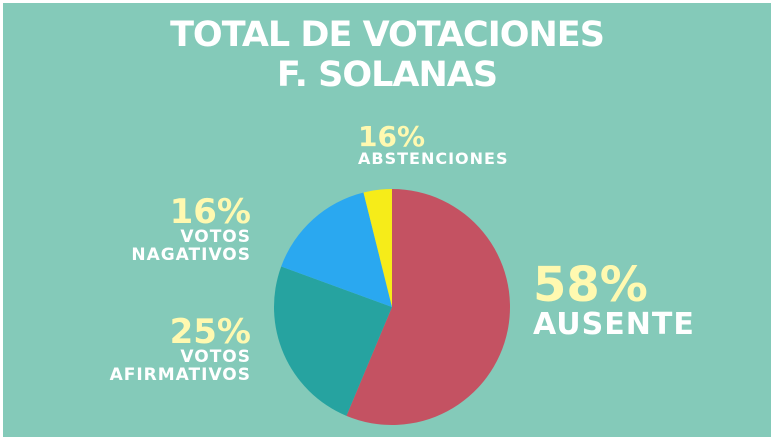 The image size is (776, 444). What do you see at coordinates (167, 350) in the screenshot?
I see `label-votos-afirmativos: 25% VOTOS AFIRMATIVOS` at bounding box center [167, 350].